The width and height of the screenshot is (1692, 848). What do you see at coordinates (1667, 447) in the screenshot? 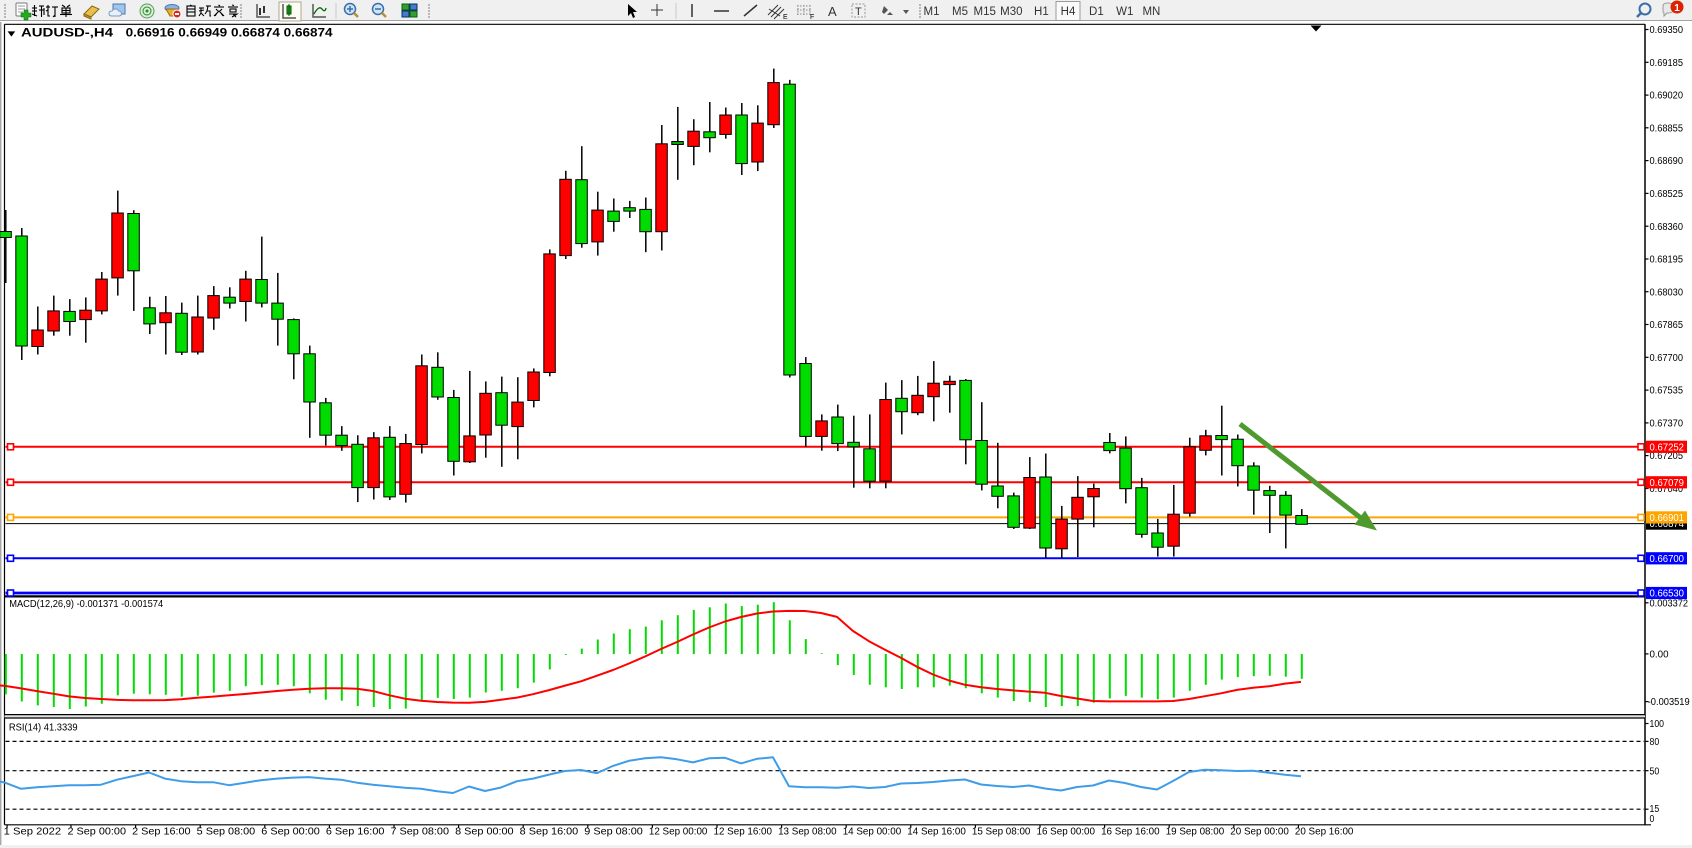
I see `svg-text: 0.67252` at bounding box center [1667, 447].